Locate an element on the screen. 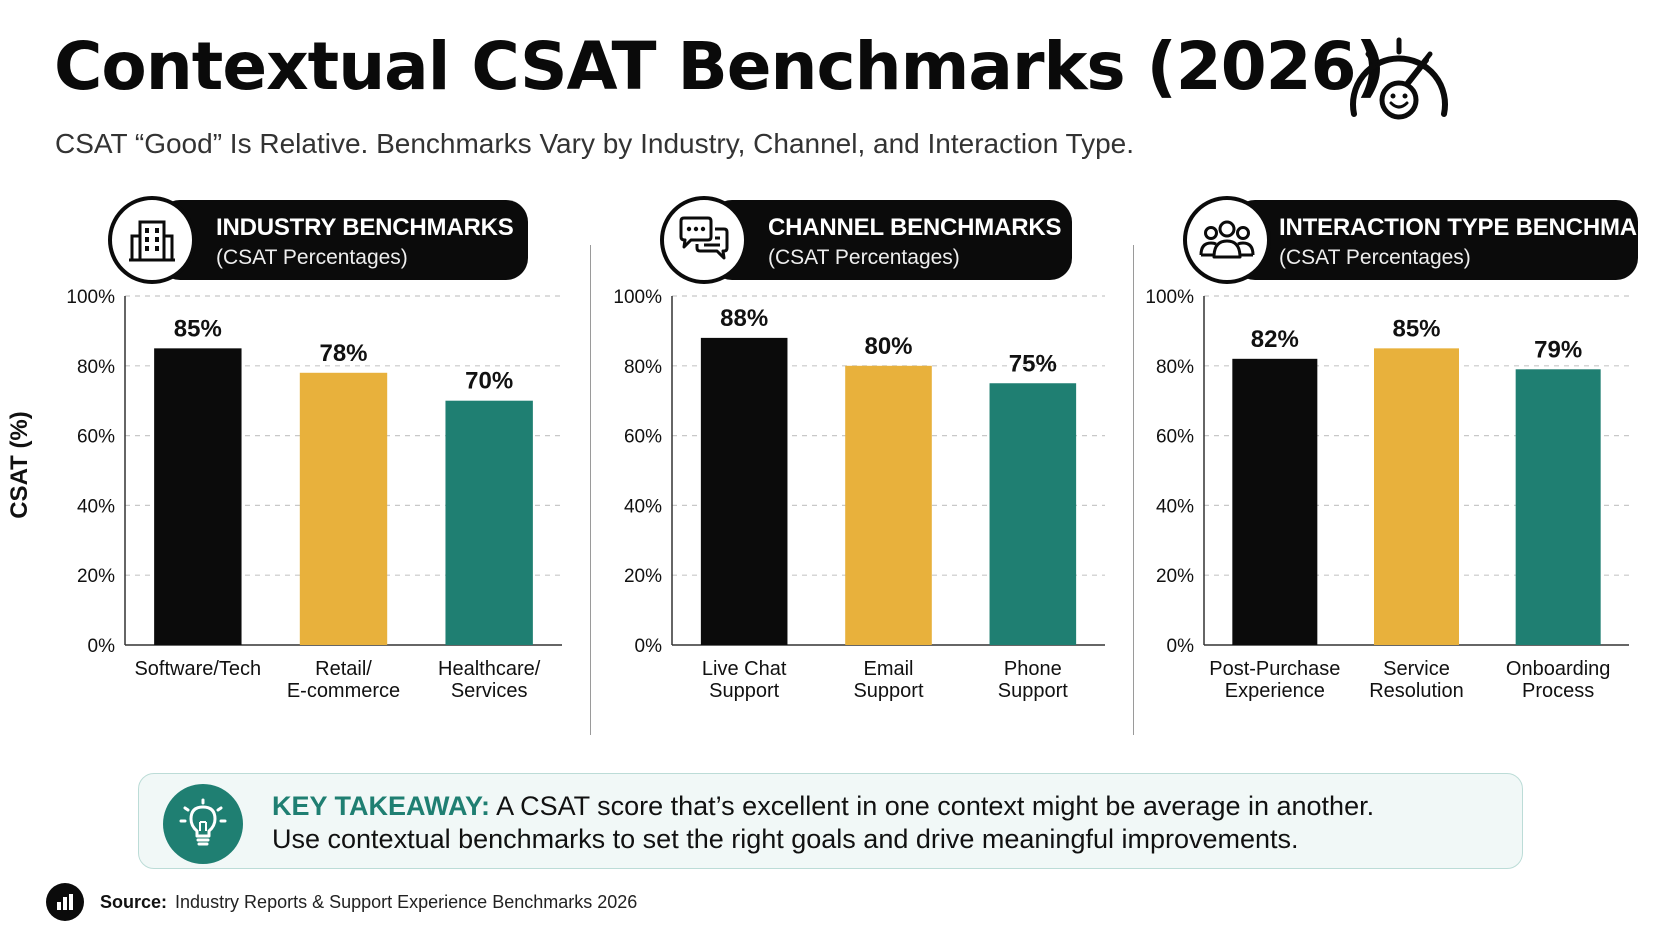 This screenshot has width=1672, height=941. x-tick-label: Retail/E-commerce is located at coordinates (343, 680).